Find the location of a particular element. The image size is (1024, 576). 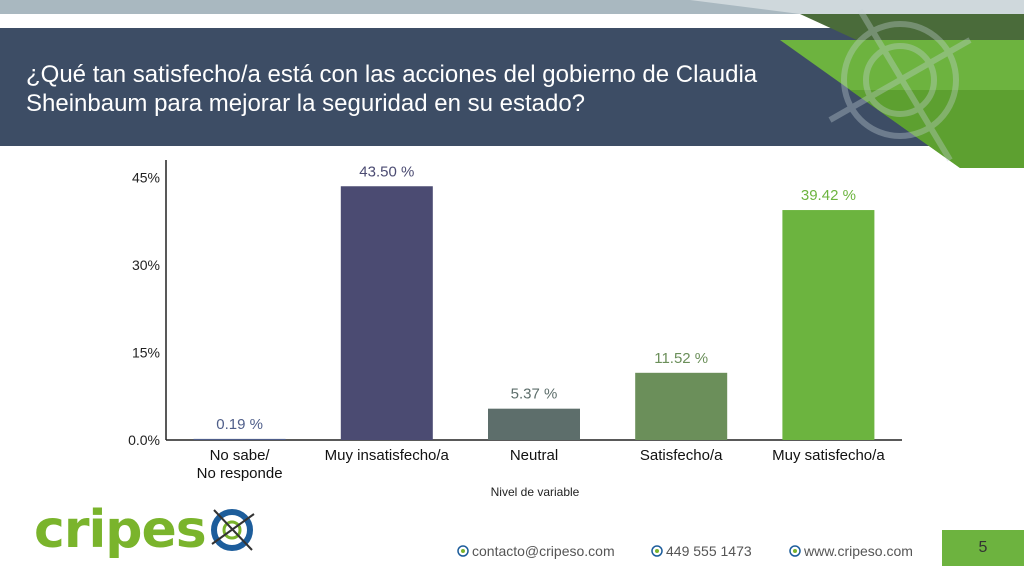

y-tick-label: 45% is located at coordinates (146, 178).